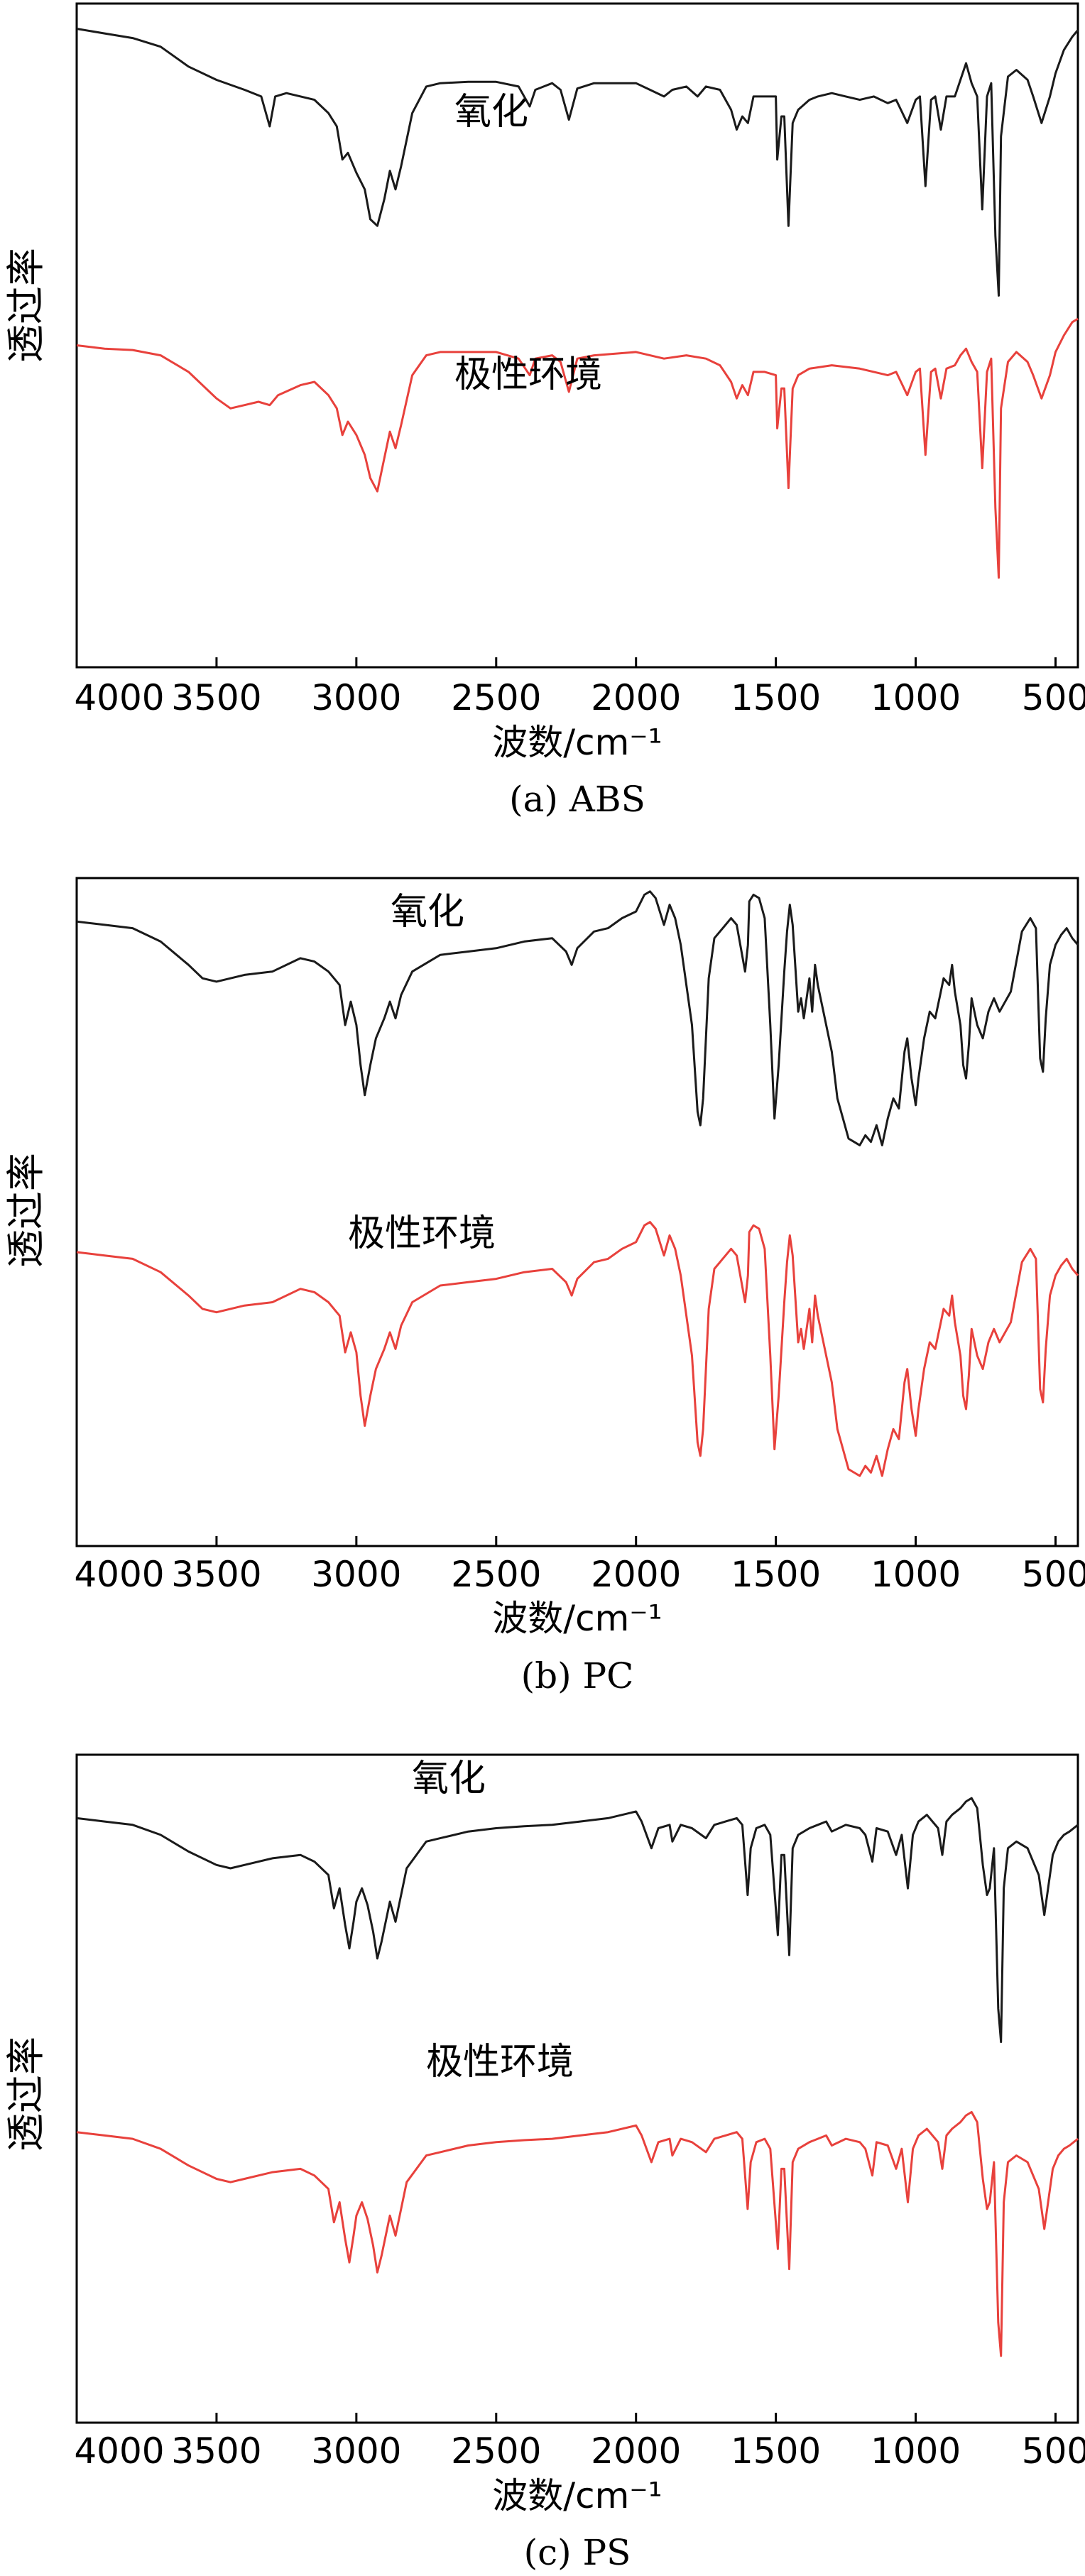 Image resolution: width=1085 pixels, height=2576 pixels. Describe the element at coordinates (578, 1676) in the screenshot. I see `panel-caption: (b) PC` at that location.